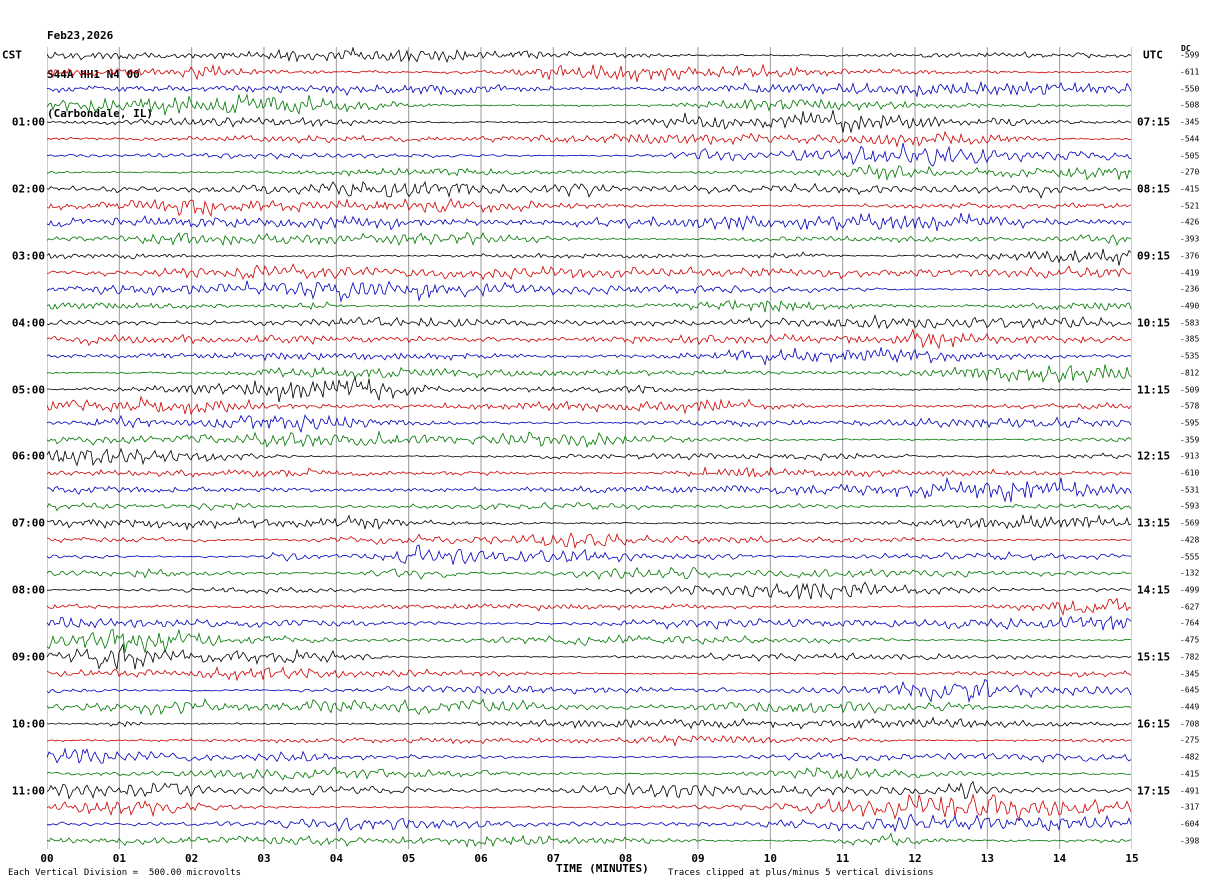 The height and width of the screenshot is (886, 1210). Describe the element at coordinates (1190, 440) in the screenshot. I see `dc-value: -359` at that location.